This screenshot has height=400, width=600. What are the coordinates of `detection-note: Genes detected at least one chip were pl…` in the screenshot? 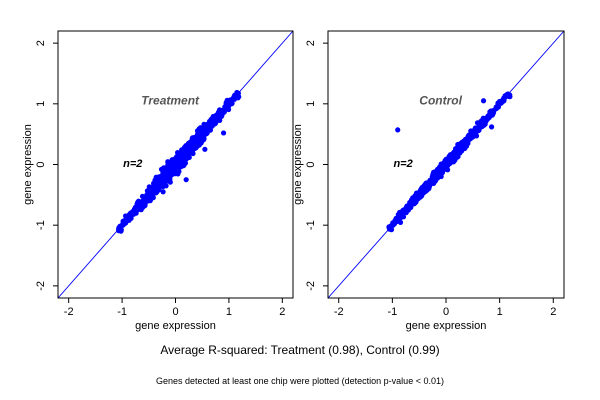 It's located at (300, 381).